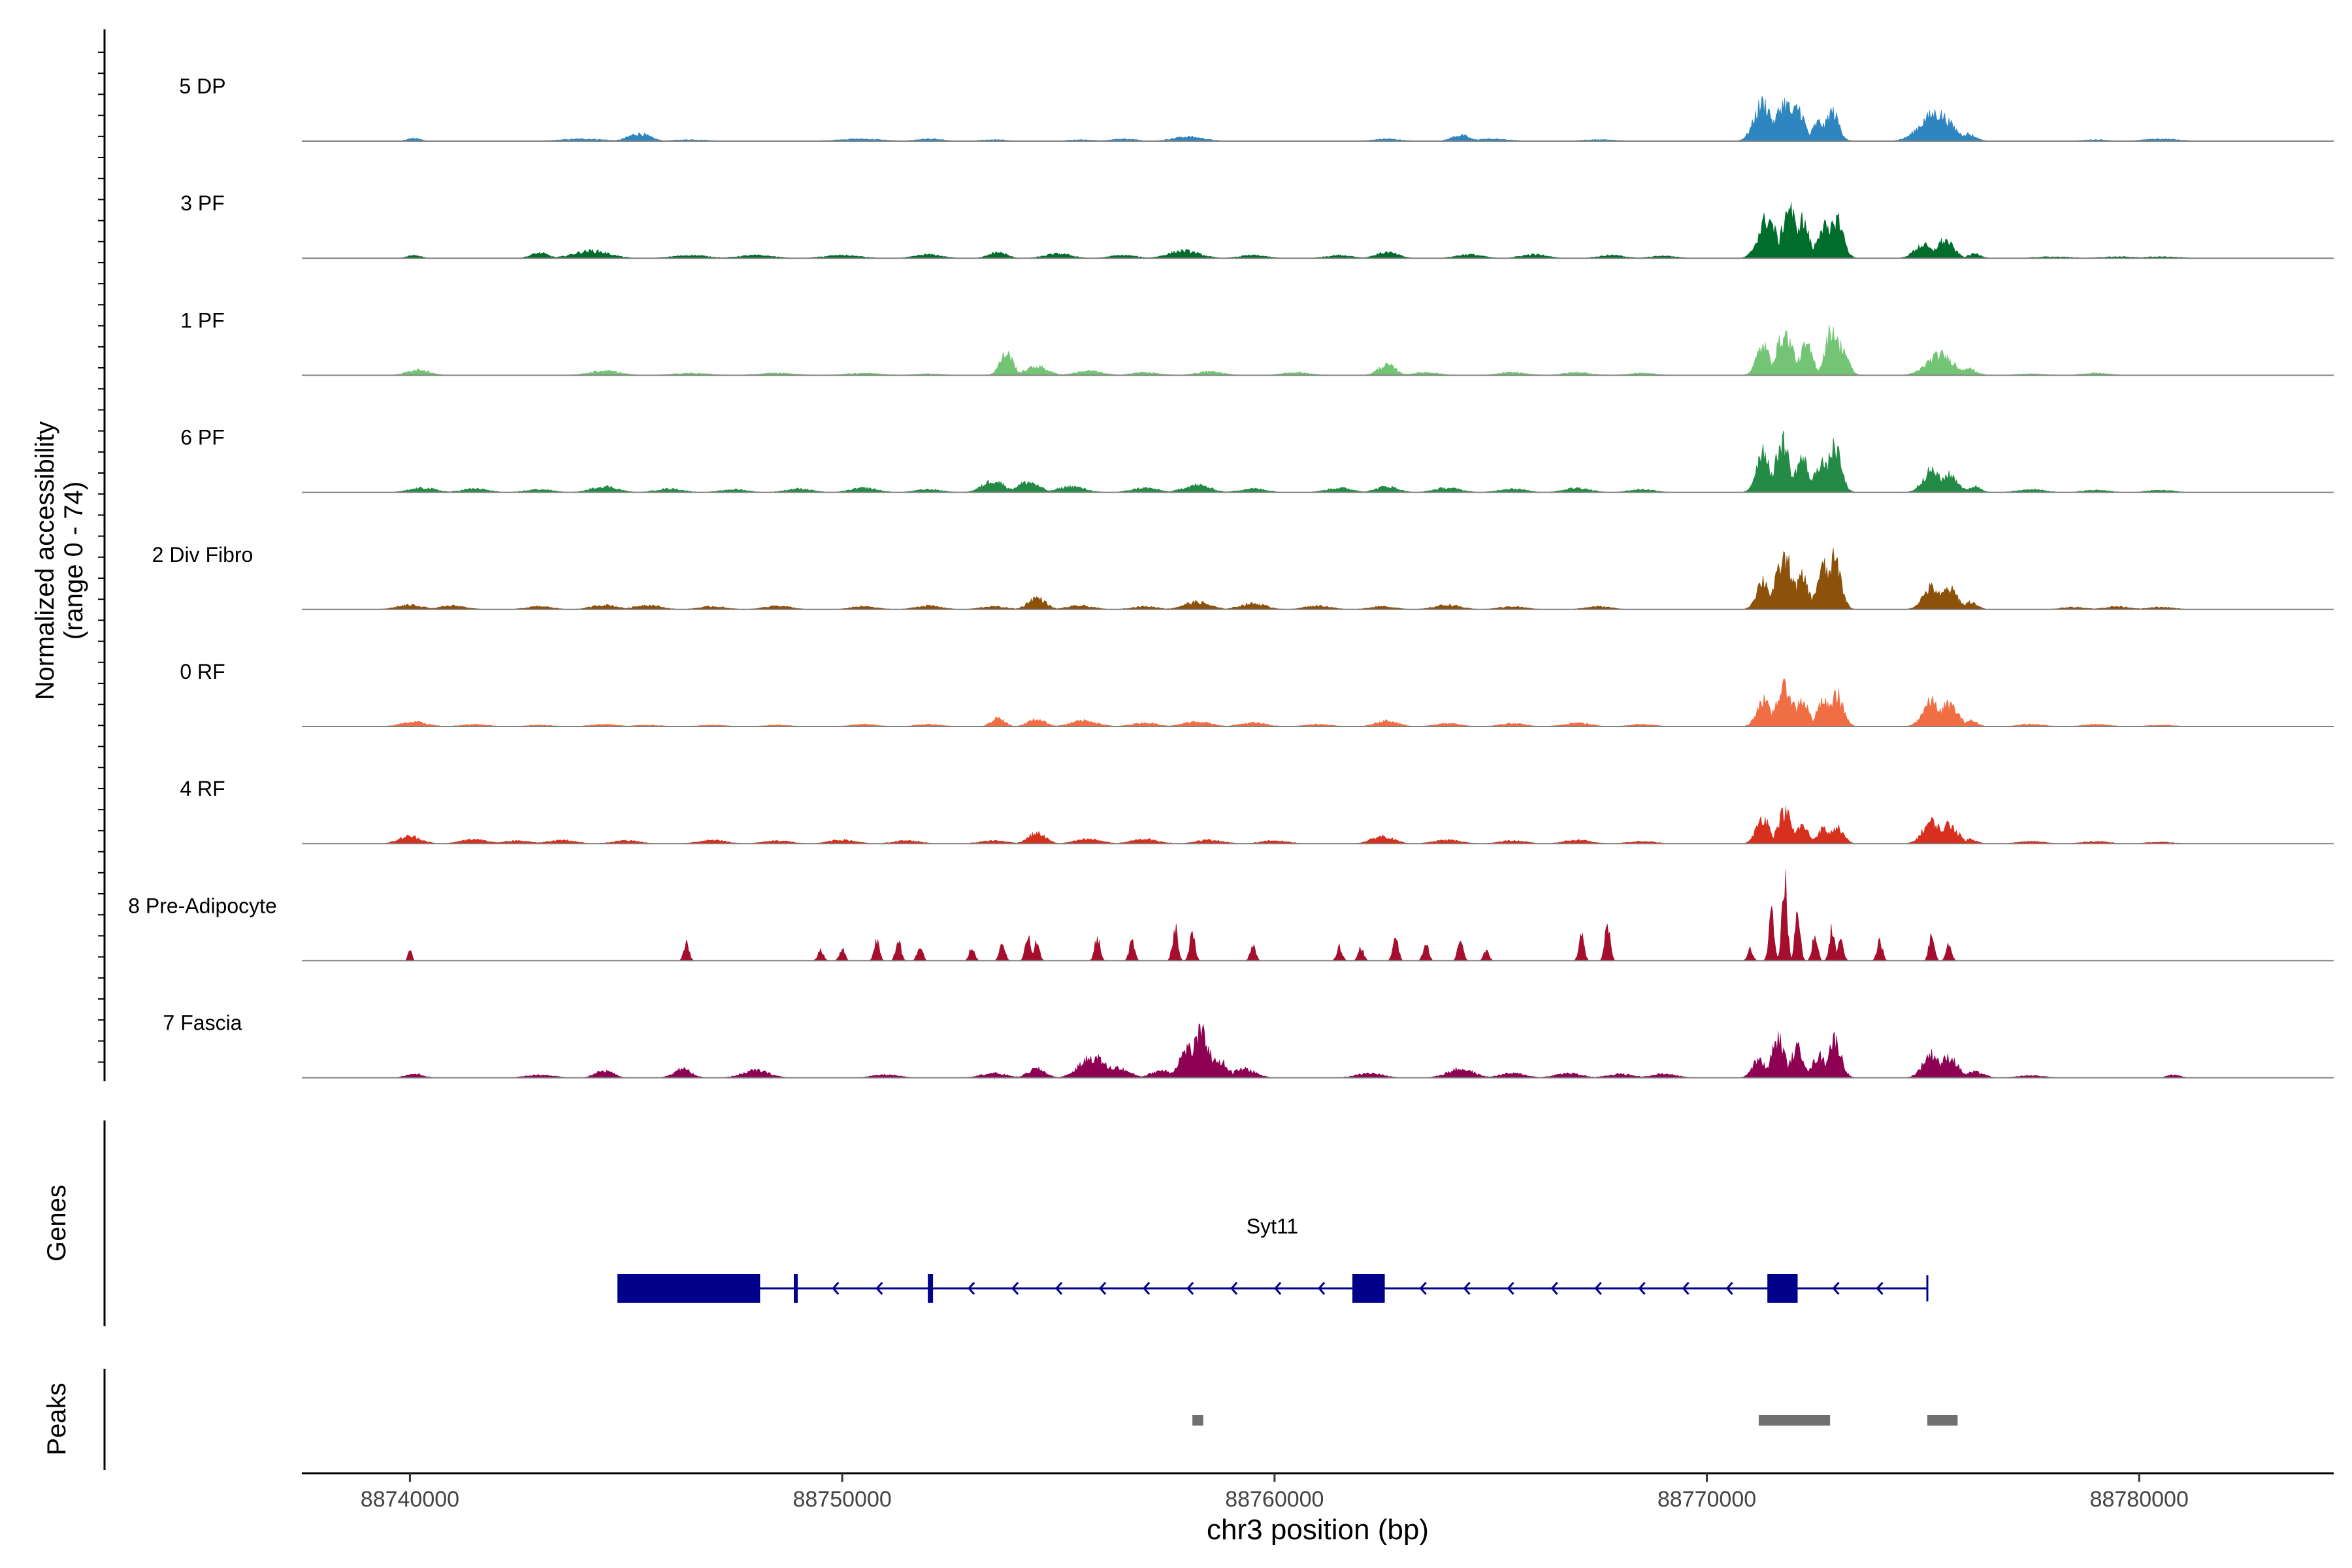 The image size is (2352, 1568). What do you see at coordinates (1707, 1499) in the screenshot?
I see `x-tick-label: 88770000` at bounding box center [1707, 1499].